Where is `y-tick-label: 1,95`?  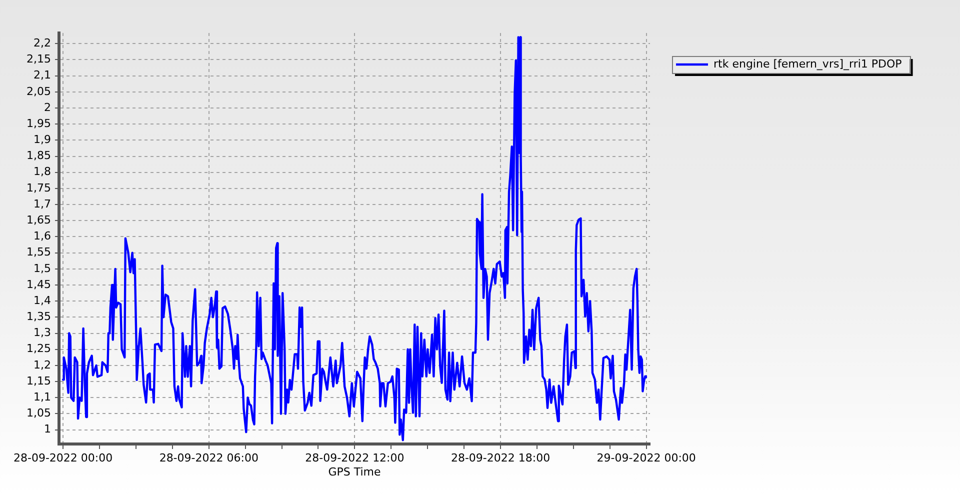 y-tick-label: 1,95 is located at coordinates (38, 123).